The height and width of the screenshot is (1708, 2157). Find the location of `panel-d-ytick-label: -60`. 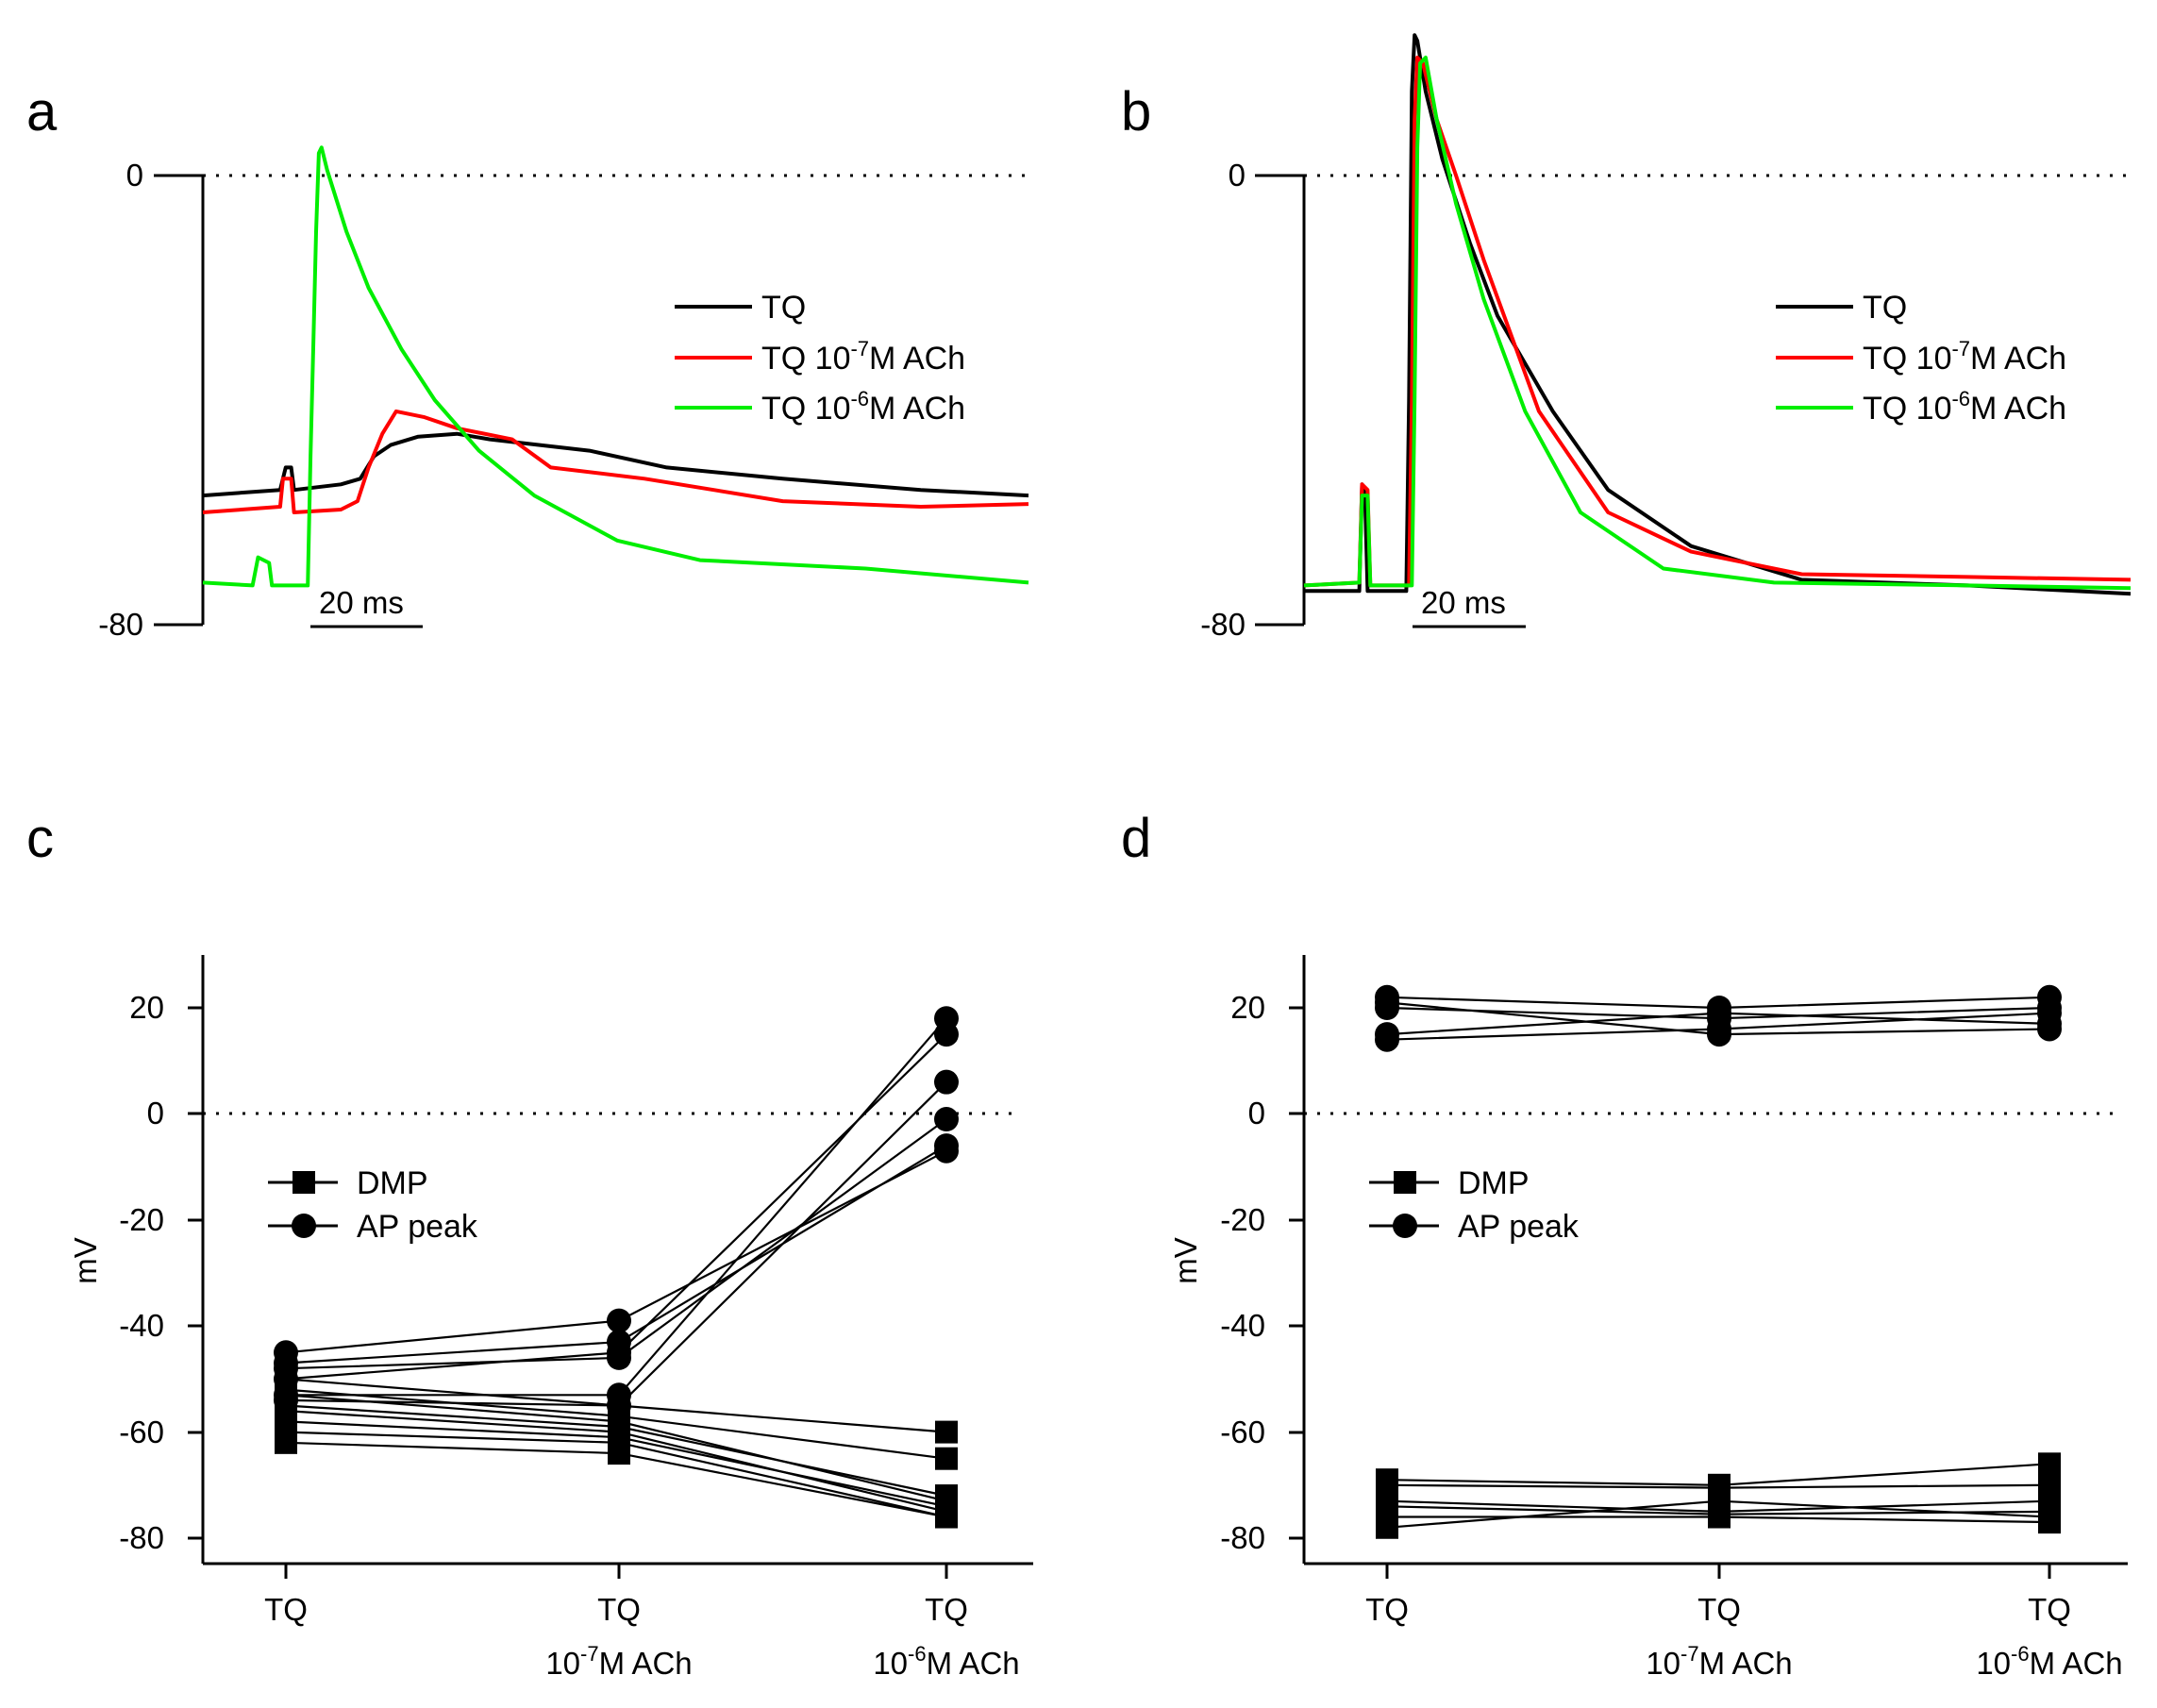

panel-d-ytick-label: -60 is located at coordinates (1242, 1432).